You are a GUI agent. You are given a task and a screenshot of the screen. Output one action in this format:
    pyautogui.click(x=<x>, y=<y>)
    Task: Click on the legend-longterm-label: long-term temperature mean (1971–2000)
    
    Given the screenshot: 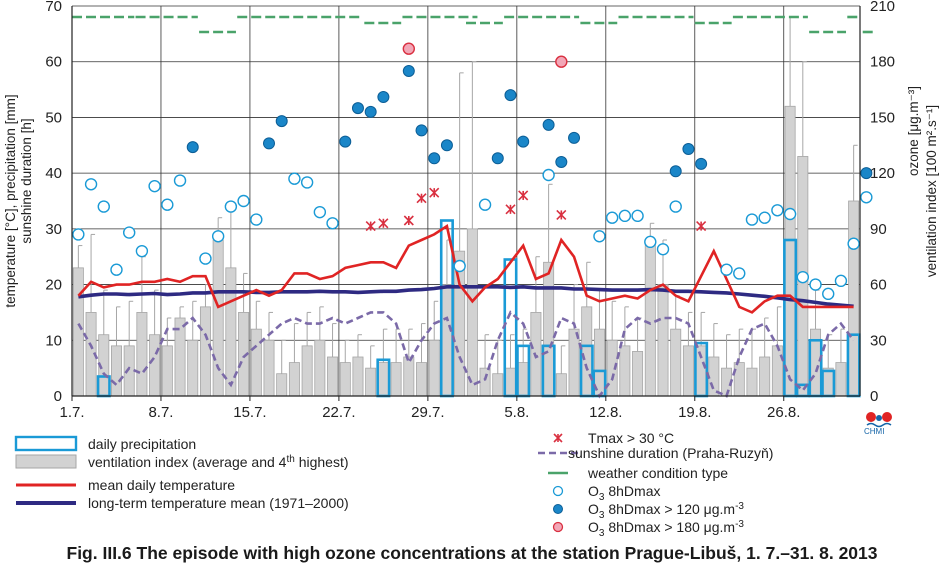 What is the action you would take?
    pyautogui.click(x=218, y=503)
    